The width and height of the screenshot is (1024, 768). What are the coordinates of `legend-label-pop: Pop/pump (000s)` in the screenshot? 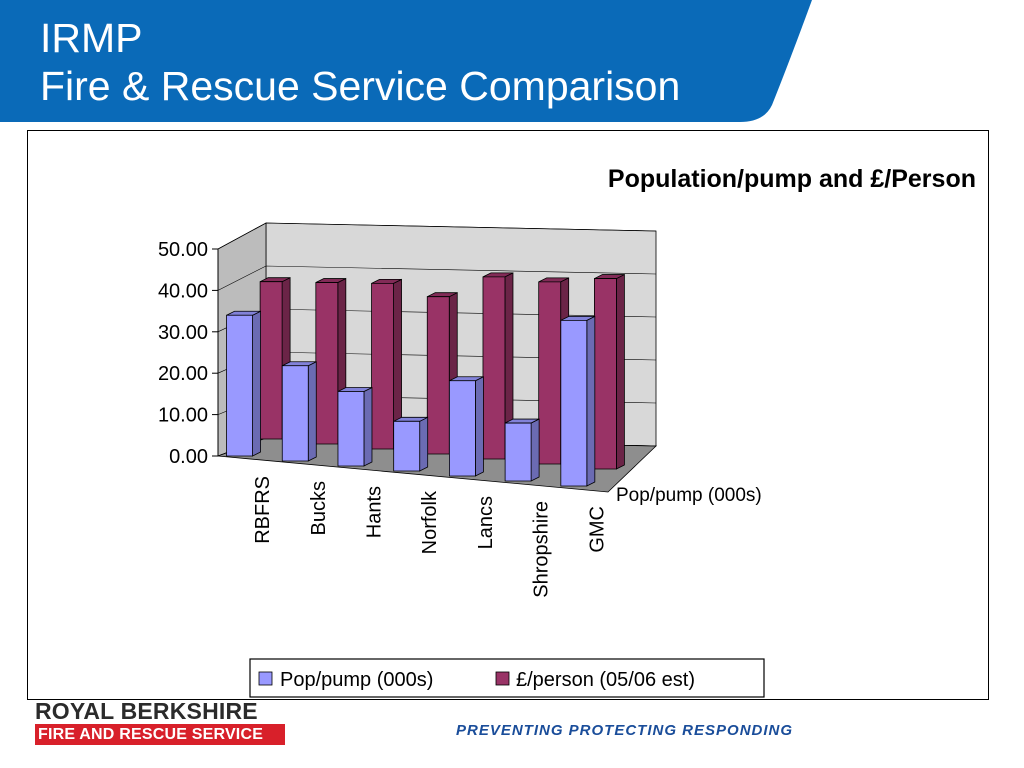 It's located at (356, 680).